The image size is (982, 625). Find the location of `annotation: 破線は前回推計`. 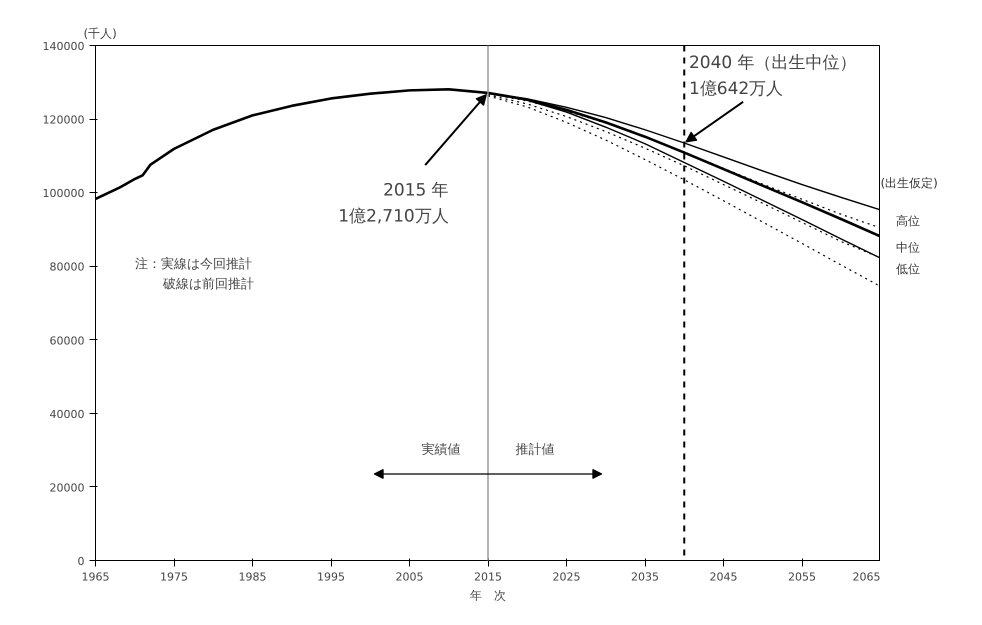

annotation: 破線は前回推計 is located at coordinates (208, 284).